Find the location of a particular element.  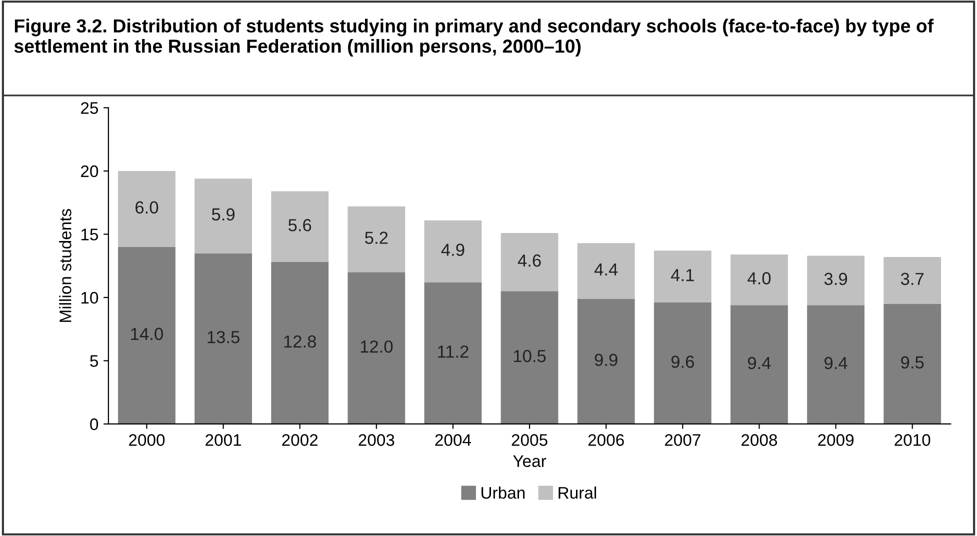

legend-label: Urban is located at coordinates (503, 492).